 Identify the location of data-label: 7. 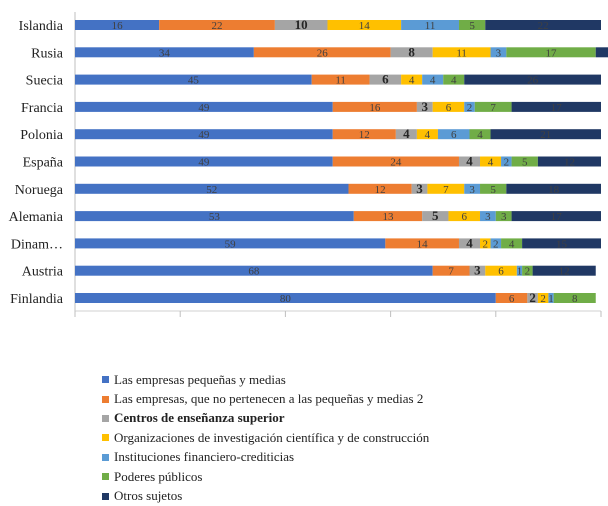
(451, 272).